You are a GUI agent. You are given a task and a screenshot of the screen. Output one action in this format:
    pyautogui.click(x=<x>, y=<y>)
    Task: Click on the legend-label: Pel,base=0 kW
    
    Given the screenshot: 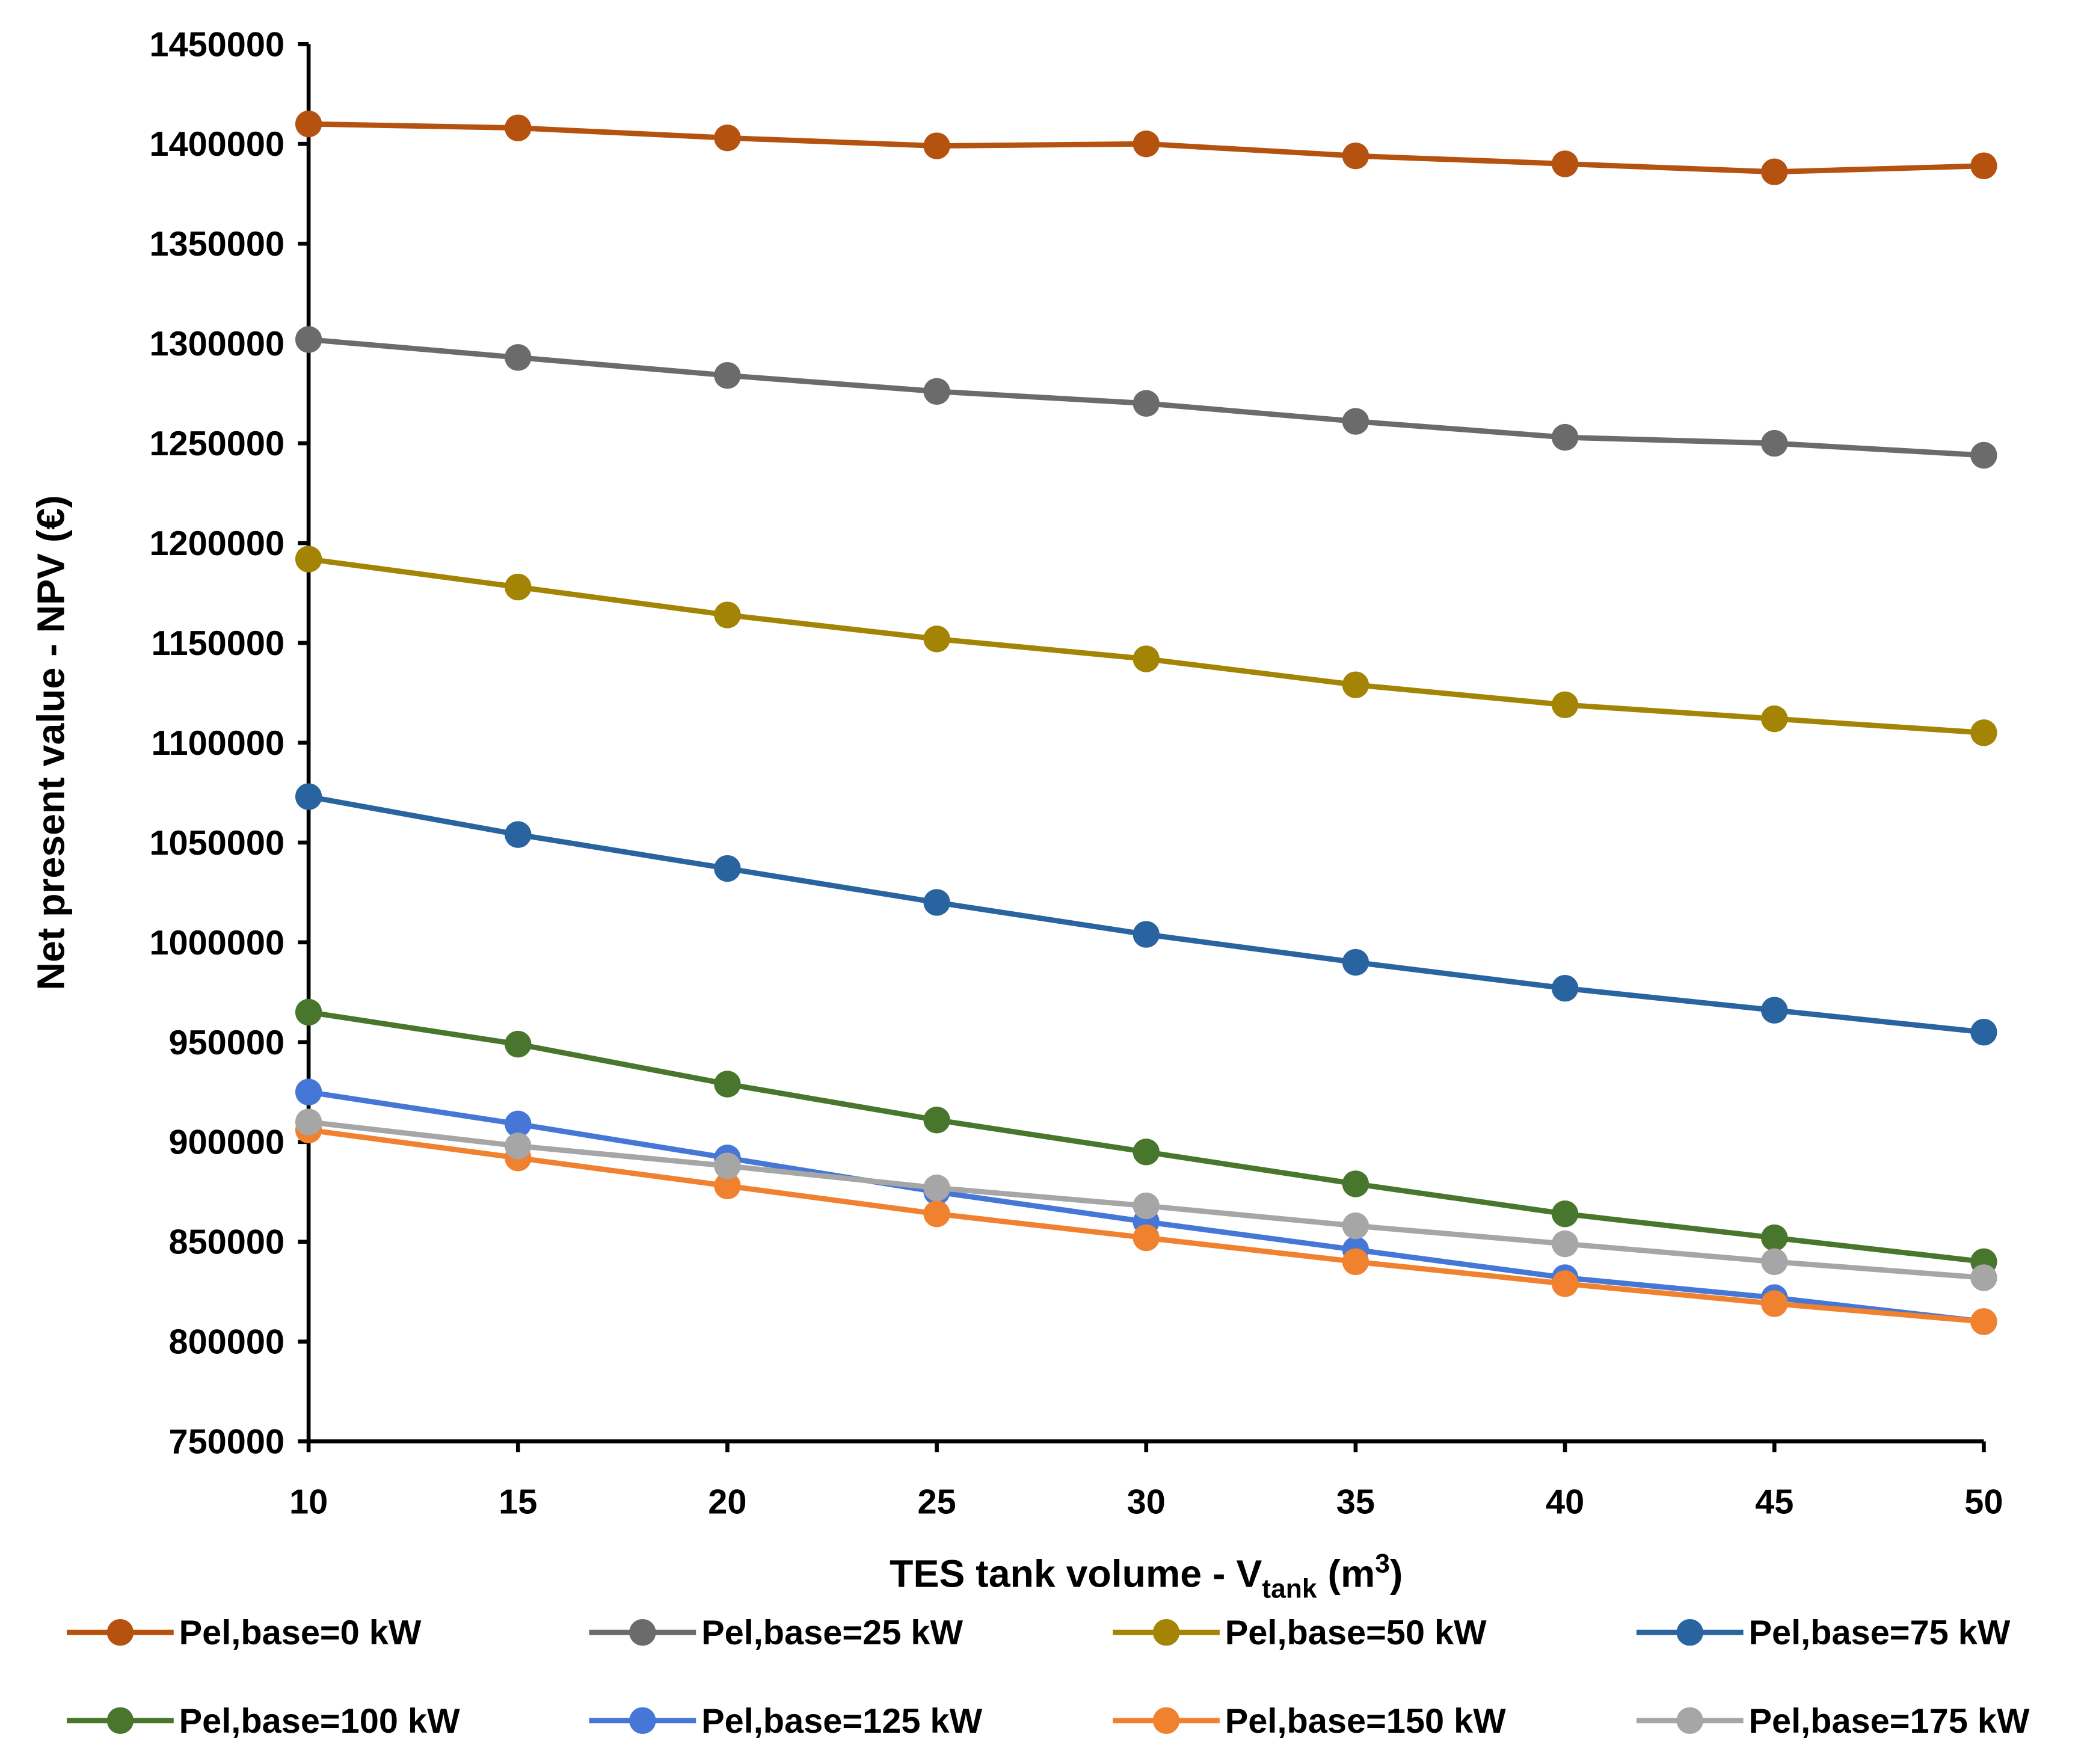 What is the action you would take?
    pyautogui.click(x=300, y=1633)
    